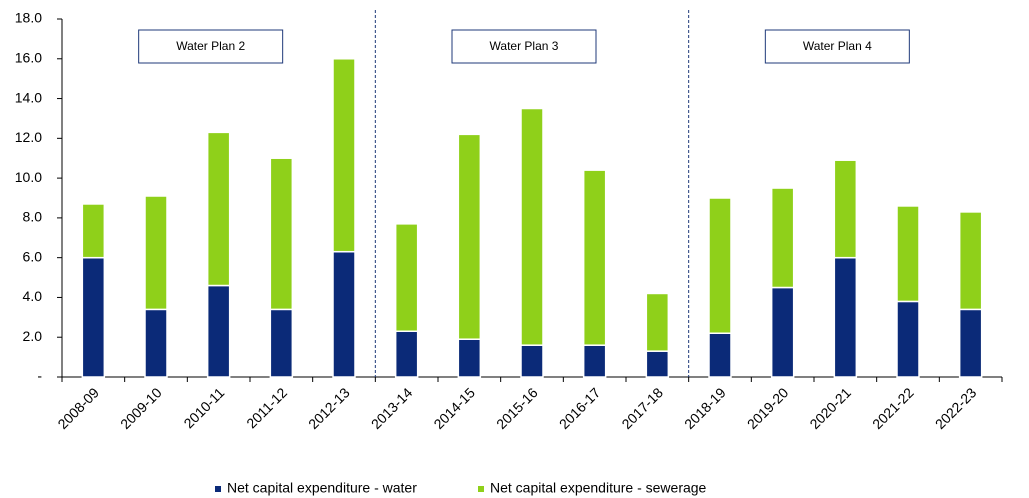 The width and height of the screenshot is (1029, 498). I want to click on y-tick-label: -, so click(39, 376).